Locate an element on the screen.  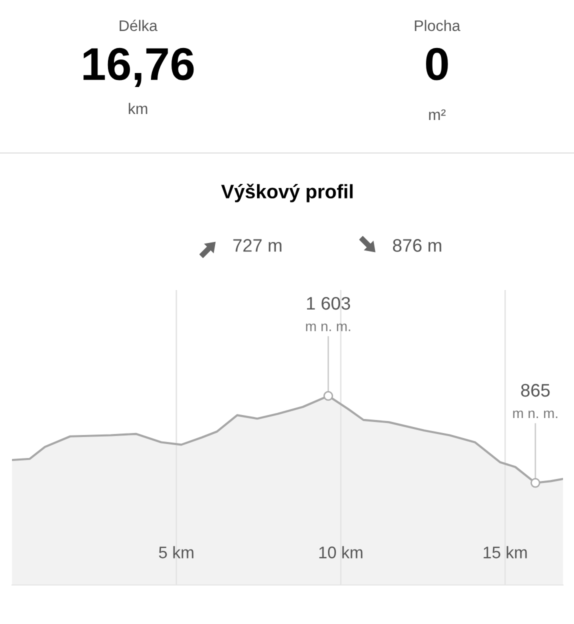
text: 16,76 is located at coordinates (139, 67).